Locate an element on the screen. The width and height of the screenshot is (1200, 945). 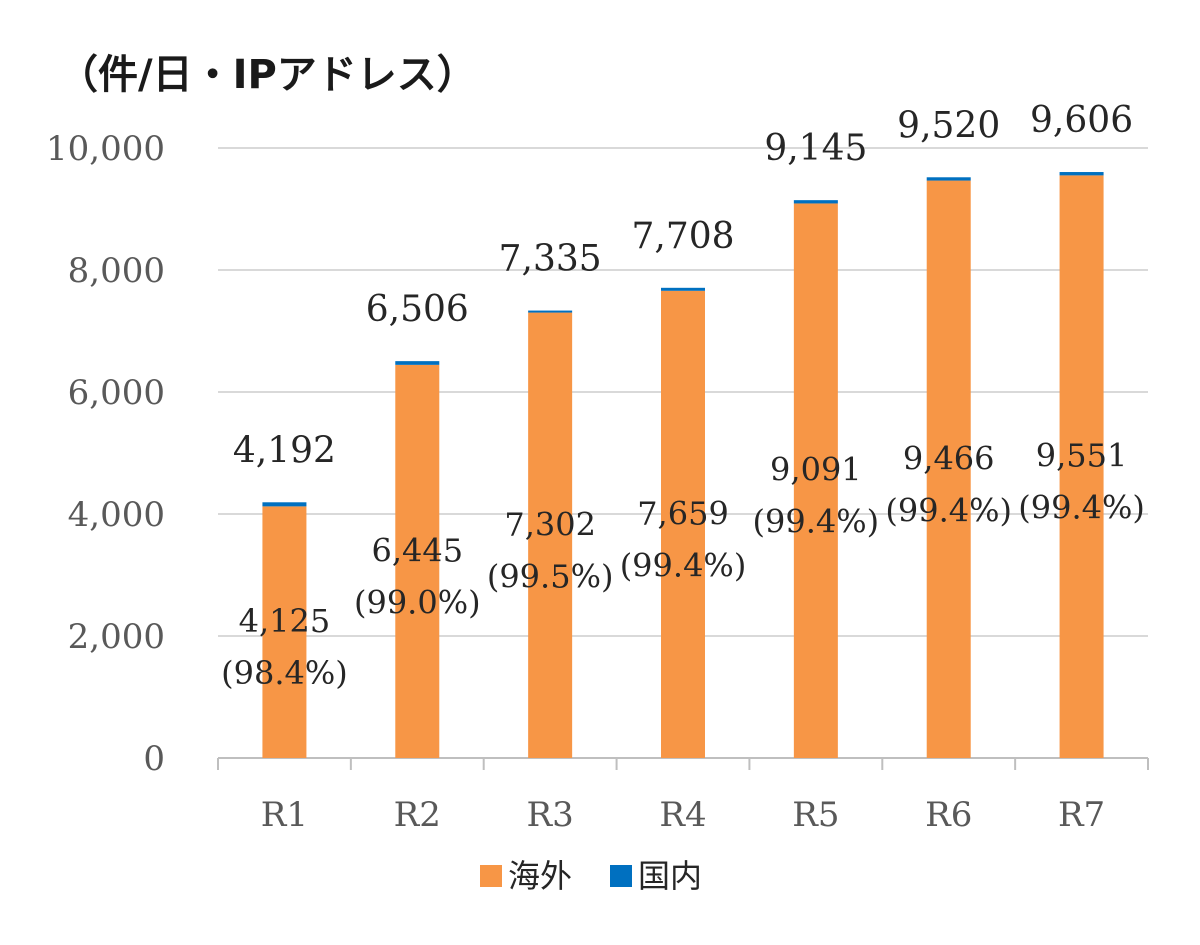
overseas-value-label: 9,551 is located at coordinates (1082, 456).